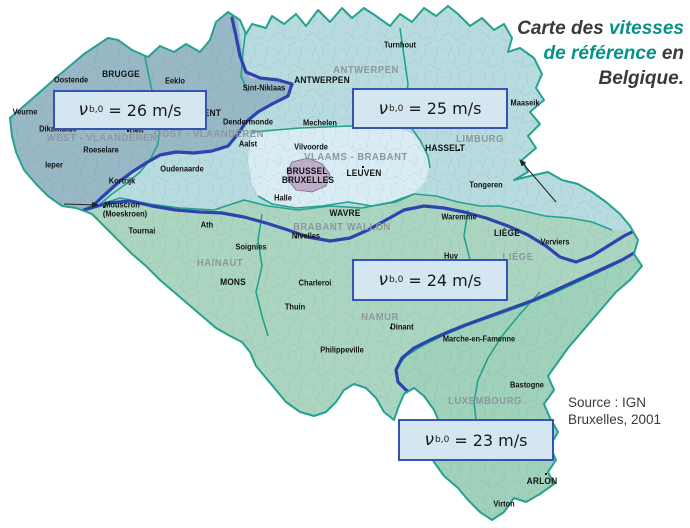 The width and height of the screenshot is (690, 528). I want to click on title-part-dark: Belgique., so click(641, 78).